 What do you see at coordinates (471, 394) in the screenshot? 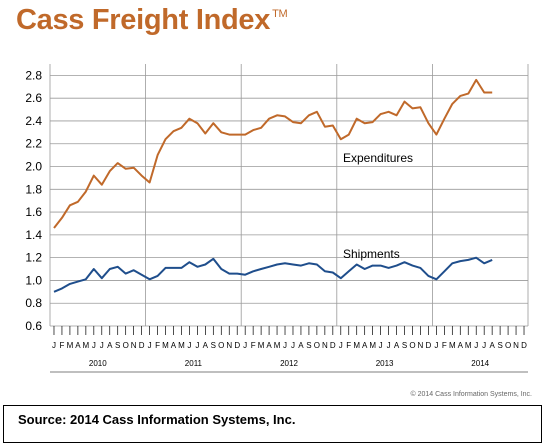
I see `copyright-note: © 2014 Cass Information Systems, Inc.` at bounding box center [471, 394].